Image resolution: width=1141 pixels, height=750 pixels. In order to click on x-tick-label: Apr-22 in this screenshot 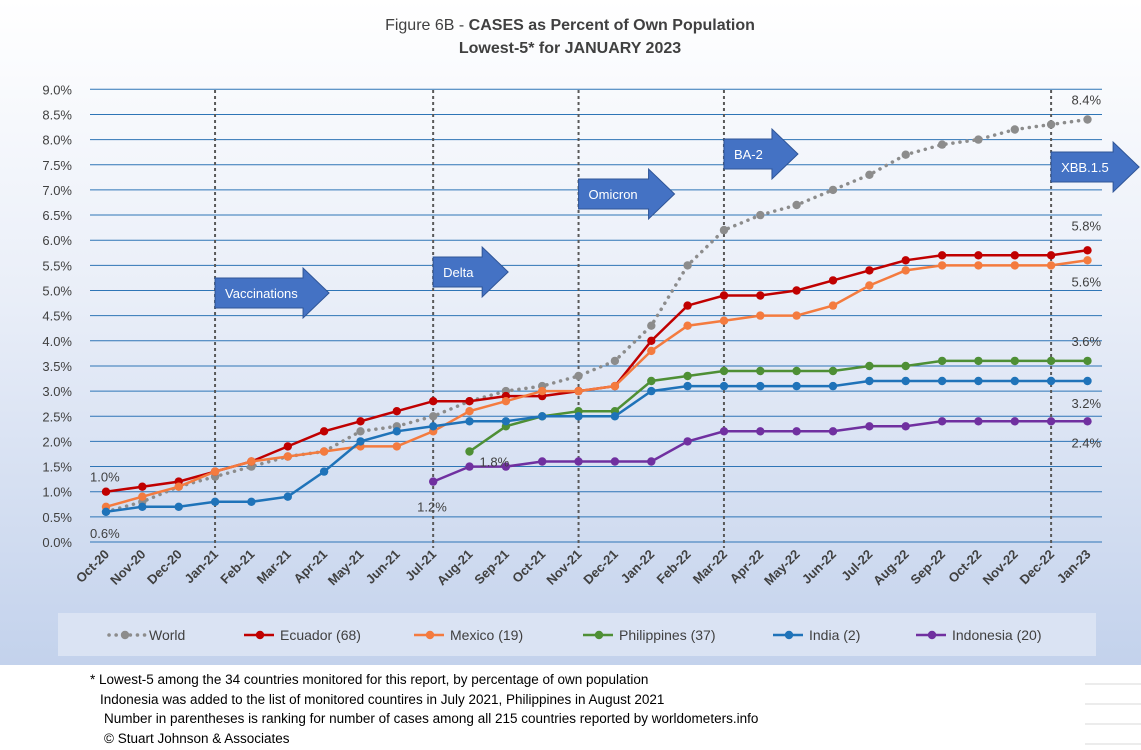, I will do `click(747, 567)`.